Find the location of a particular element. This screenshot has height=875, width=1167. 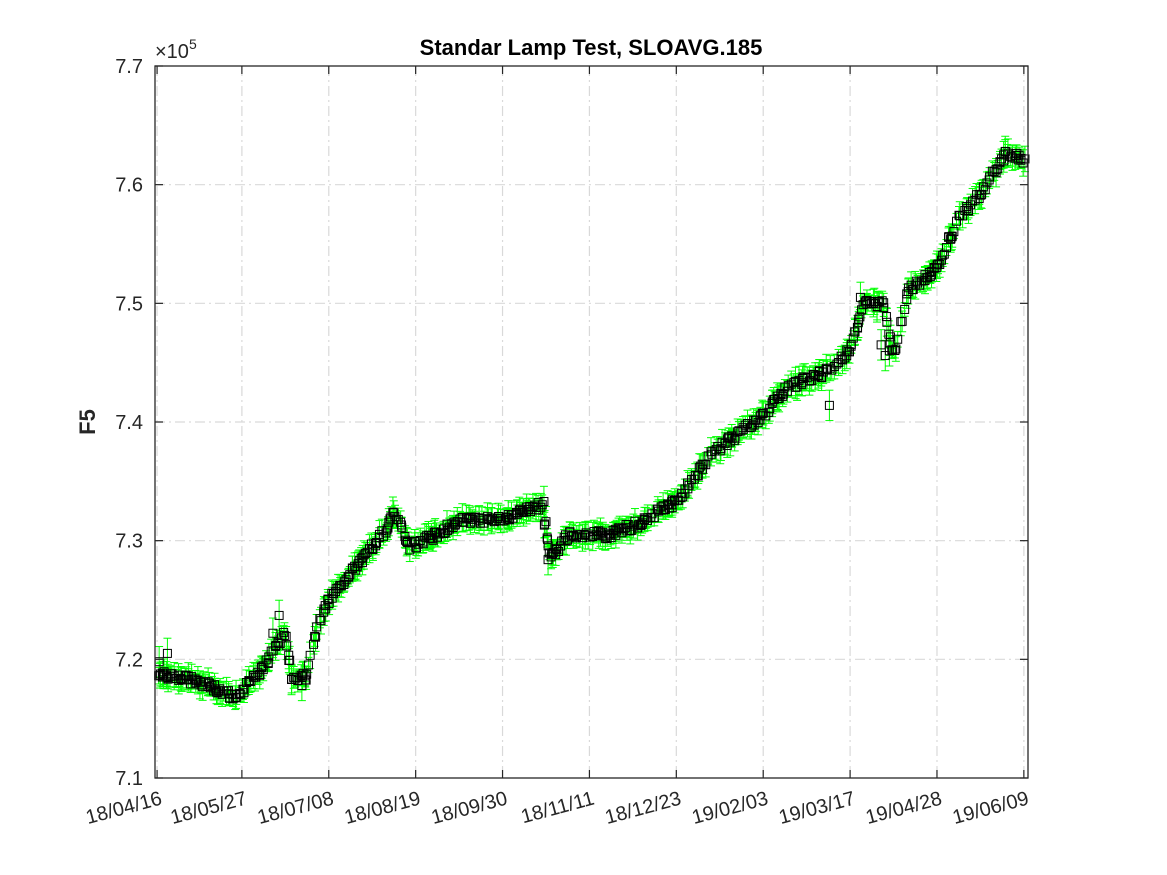

y-tick-label: 7.5 is located at coordinates (129, 304).